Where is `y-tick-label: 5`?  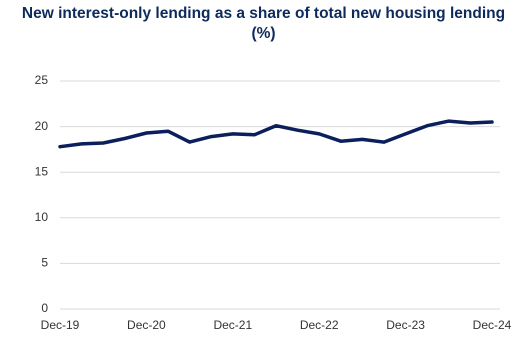 y-tick-label: 5 is located at coordinates (44, 263).